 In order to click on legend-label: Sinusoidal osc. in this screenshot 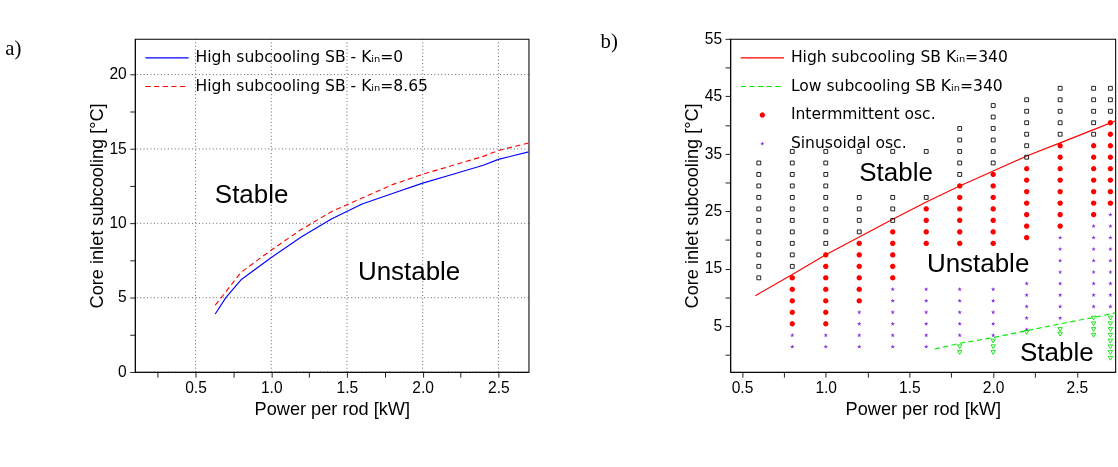, I will do `click(848, 142)`.